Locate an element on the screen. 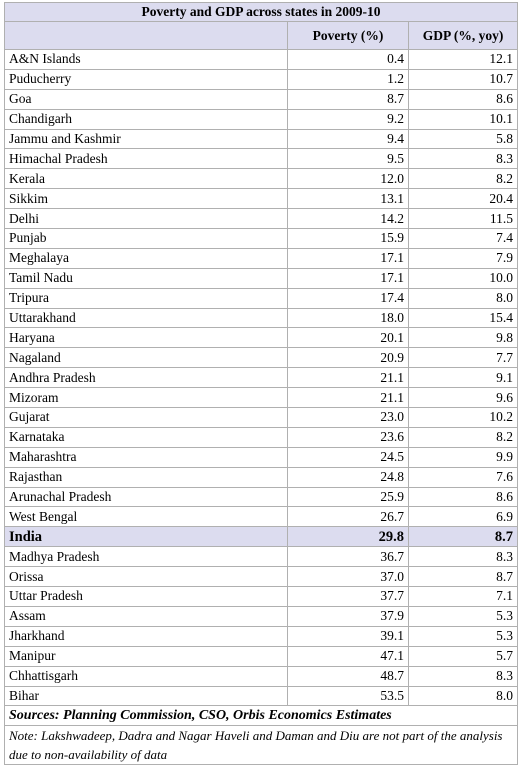 This screenshot has height=774, width=520. value-cell: 5.3 is located at coordinates (463, 616).